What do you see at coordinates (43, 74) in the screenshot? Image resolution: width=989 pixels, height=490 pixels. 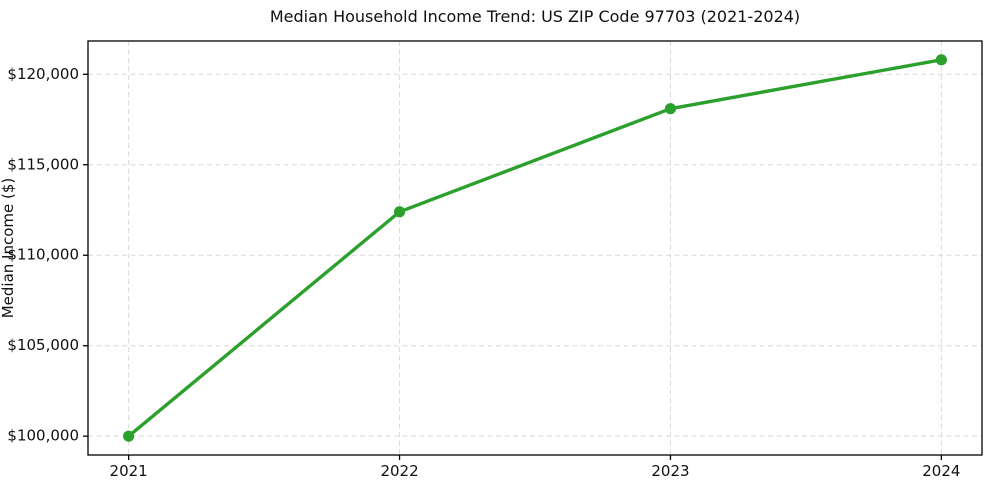 I see `y-tick-label: $120,000` at bounding box center [43, 74].